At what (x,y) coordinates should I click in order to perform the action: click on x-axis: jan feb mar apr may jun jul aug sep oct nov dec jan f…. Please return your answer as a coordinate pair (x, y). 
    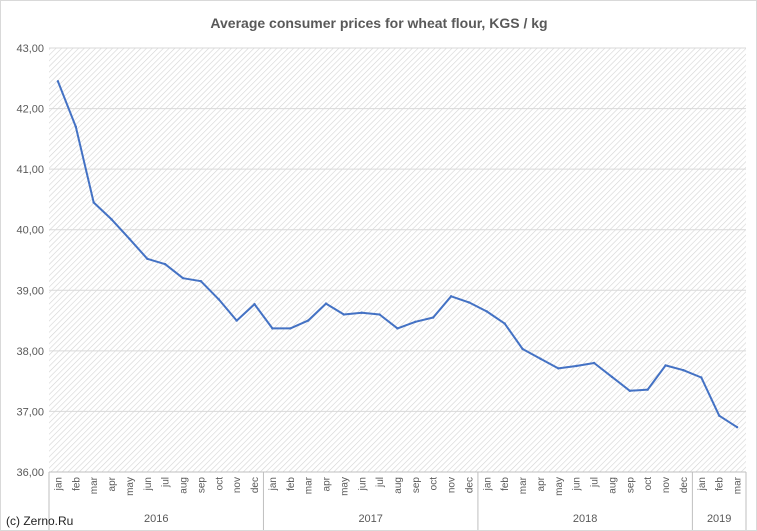
    Looking at the image, I should click on (397, 500).